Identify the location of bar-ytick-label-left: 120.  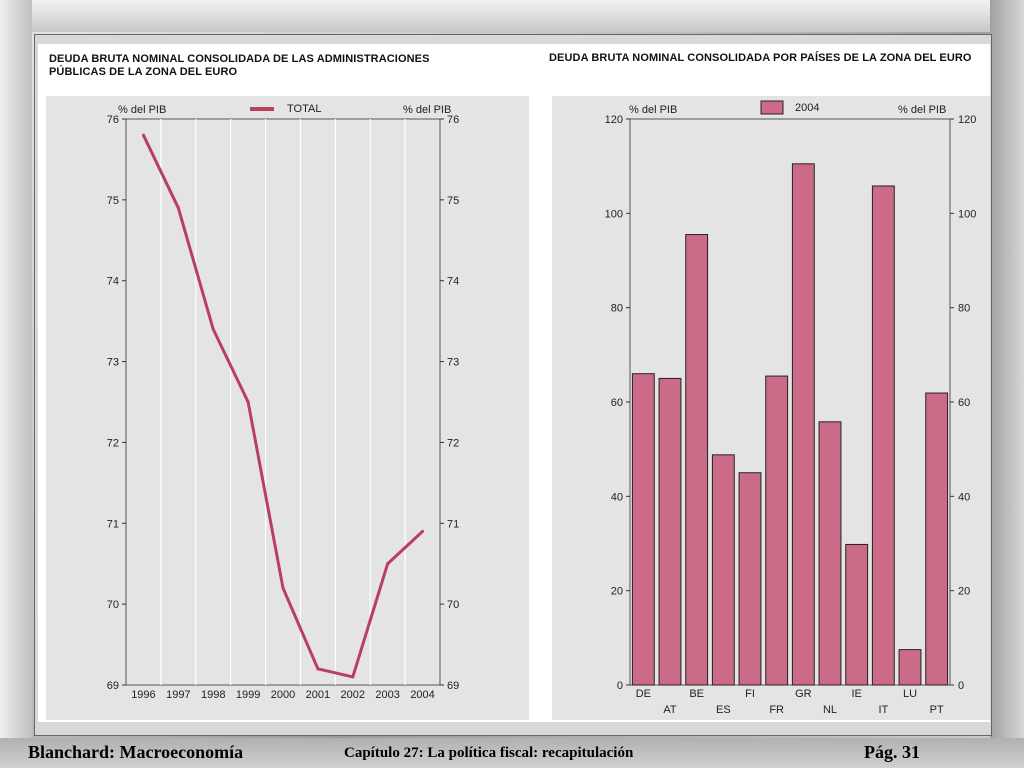
(614, 120).